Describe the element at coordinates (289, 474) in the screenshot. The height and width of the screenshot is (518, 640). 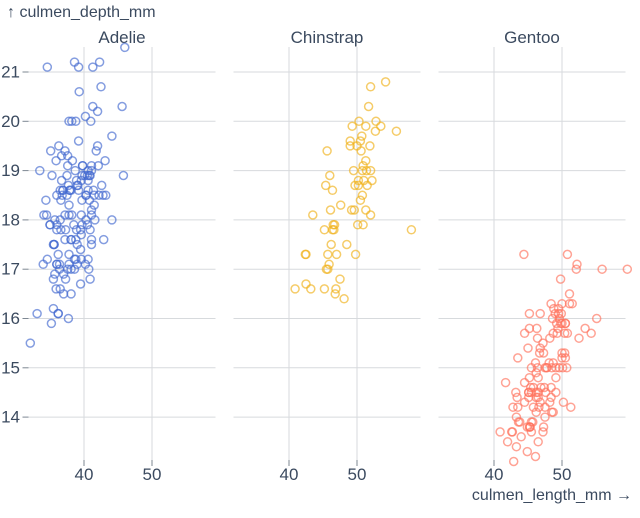
I see `x-tick-label: 40` at that location.